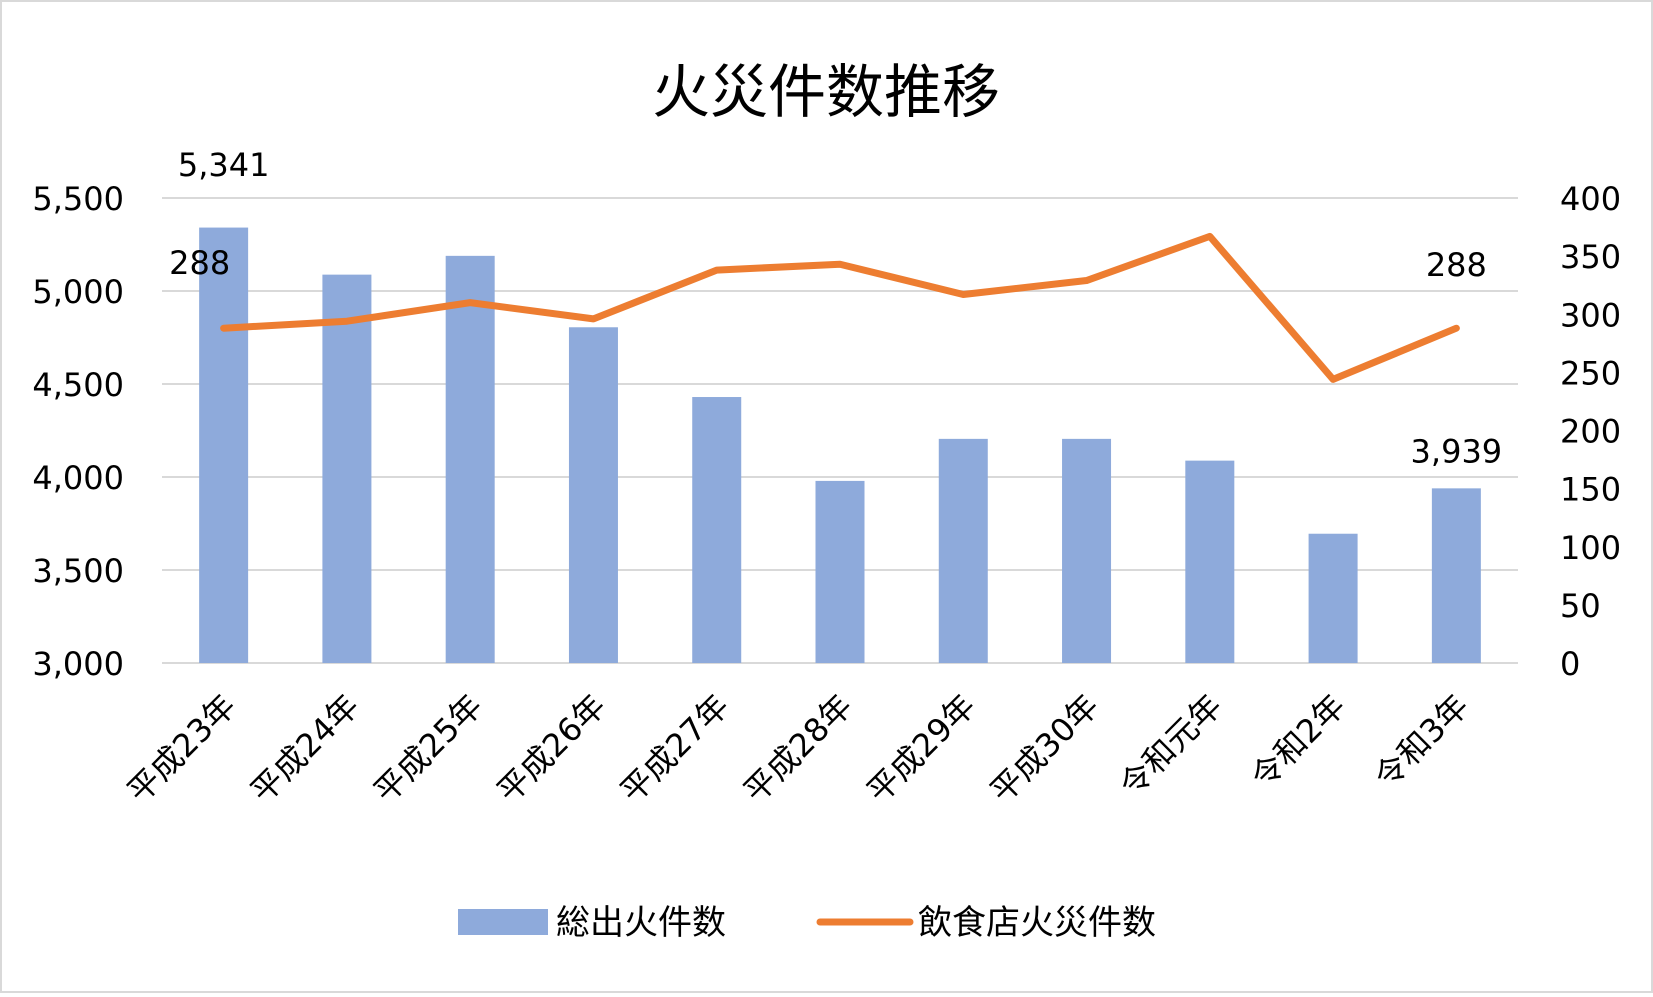  I want to click on y-left-tick-label: 5,000, so click(78, 292).